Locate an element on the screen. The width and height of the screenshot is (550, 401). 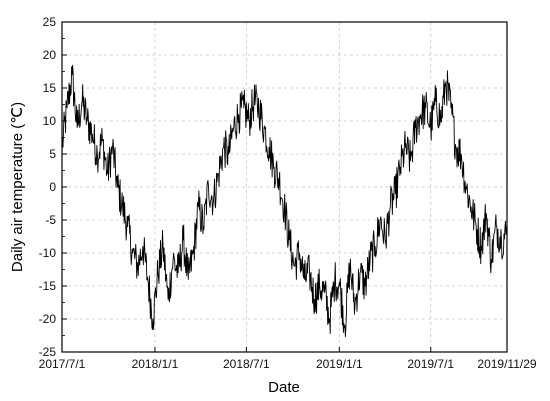
y-axis-ticks: 25 20 15 10 5 0 -5 -10 -15 -20 -25 is located at coordinates (53, 187).